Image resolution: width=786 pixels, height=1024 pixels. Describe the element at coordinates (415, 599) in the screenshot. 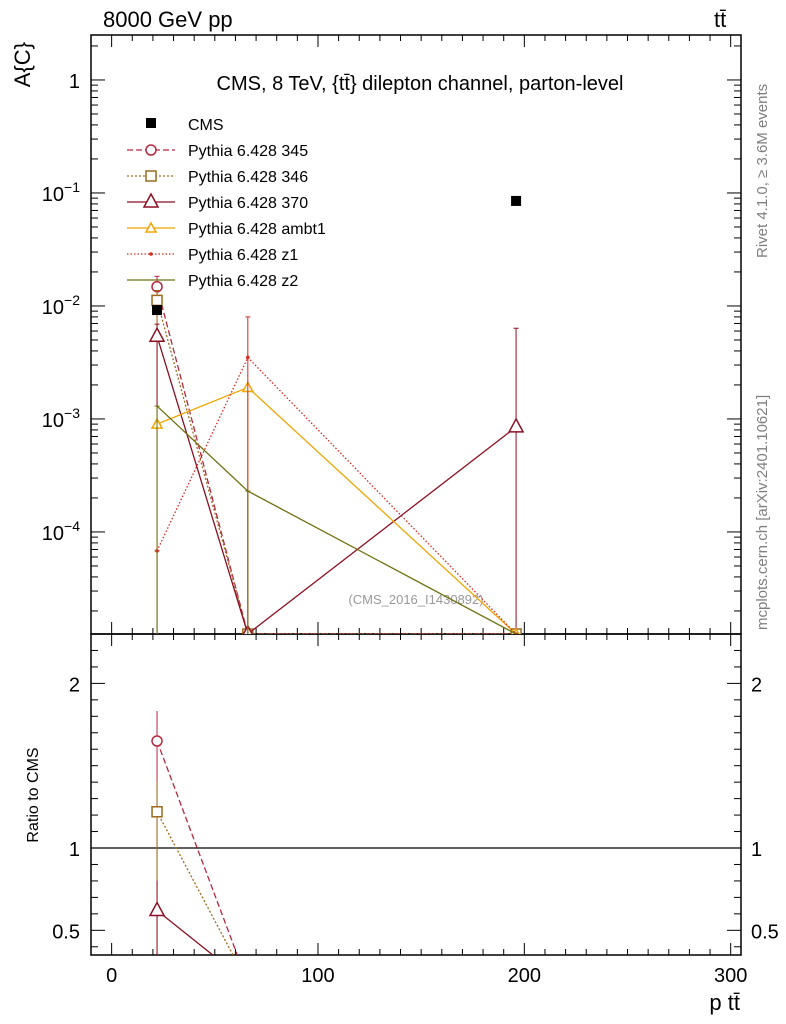

I see `chart-watermark: (CMS_2016_I1430892)` at that location.